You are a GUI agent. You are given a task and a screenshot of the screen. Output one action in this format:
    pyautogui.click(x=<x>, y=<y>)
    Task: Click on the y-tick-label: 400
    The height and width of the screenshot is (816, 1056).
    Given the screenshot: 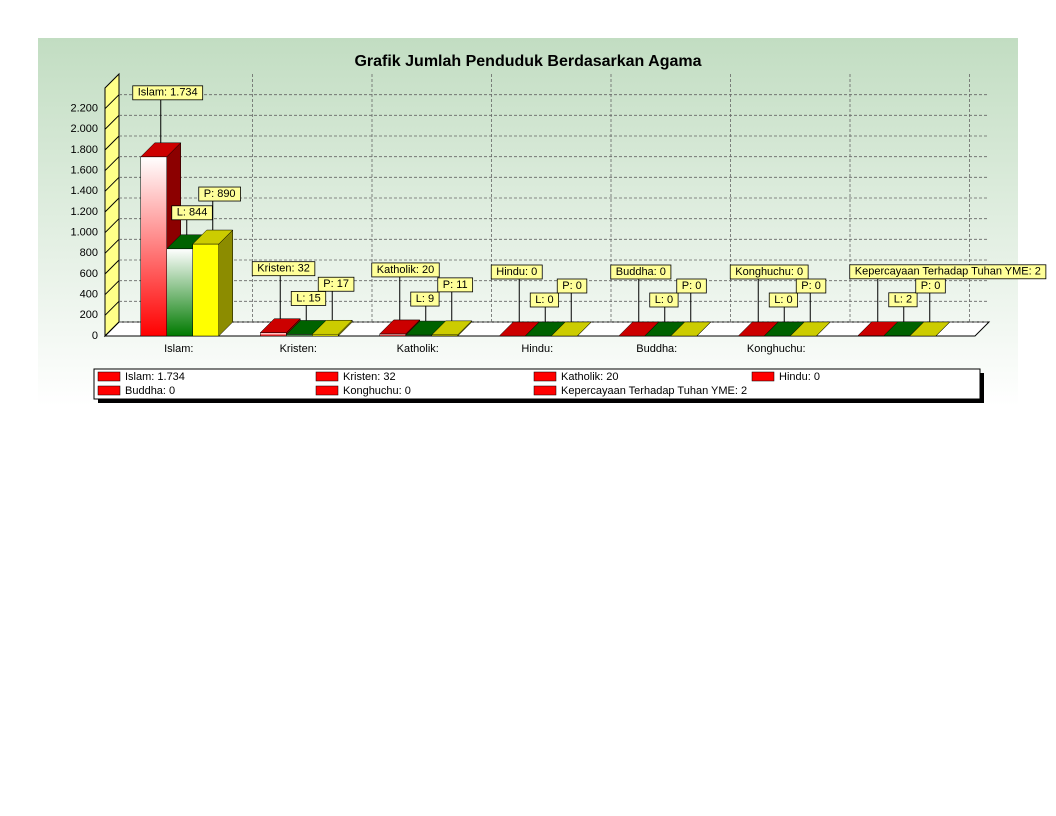 What is the action you would take?
    pyautogui.click(x=89, y=295)
    